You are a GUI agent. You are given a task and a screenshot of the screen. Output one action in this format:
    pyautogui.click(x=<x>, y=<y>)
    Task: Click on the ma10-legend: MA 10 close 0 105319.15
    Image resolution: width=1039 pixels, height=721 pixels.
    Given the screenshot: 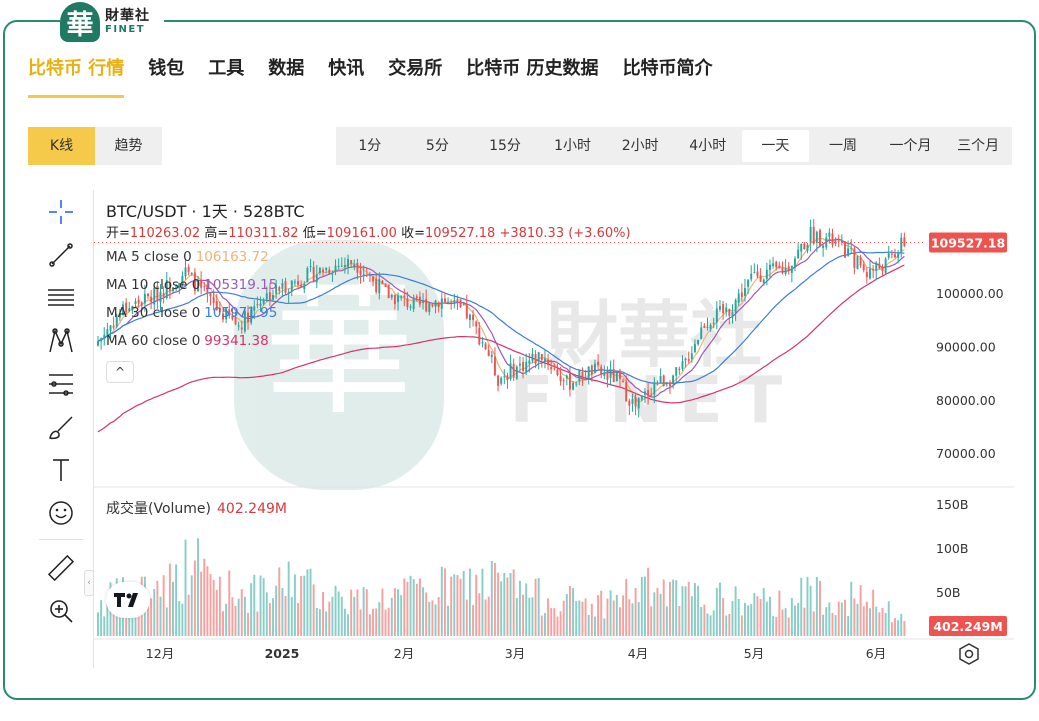 What is the action you would take?
    pyautogui.click(x=192, y=285)
    